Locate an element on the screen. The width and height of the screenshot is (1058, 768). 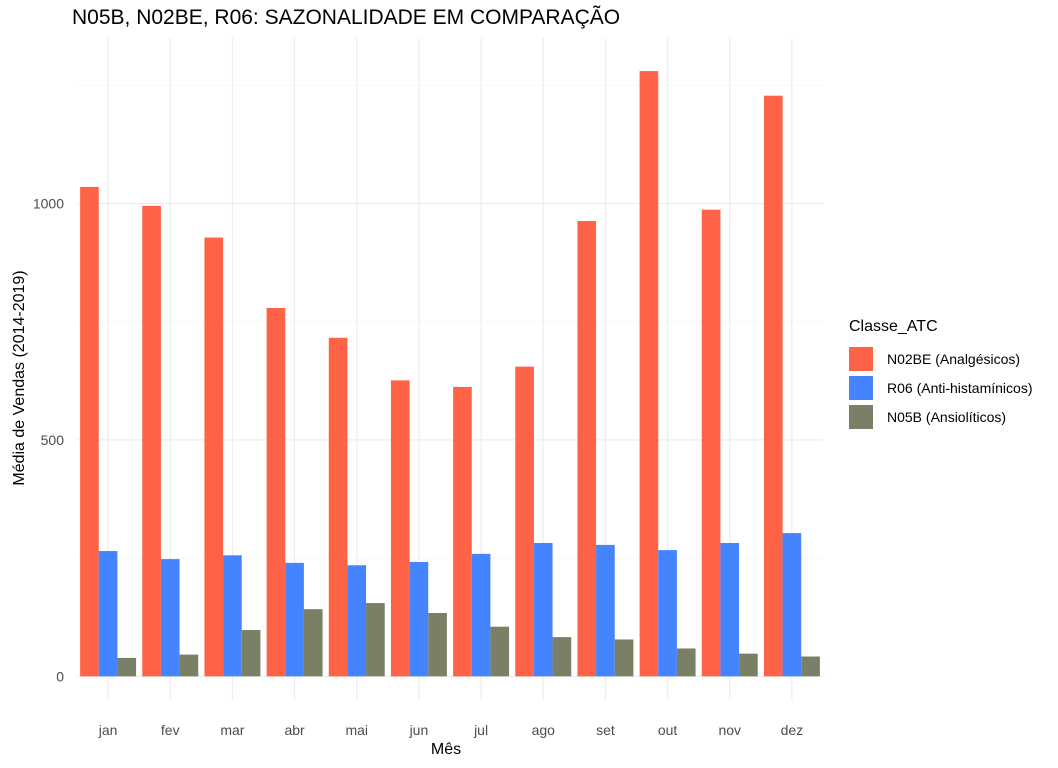
bar-jan-n05b is located at coordinates (127, 667).